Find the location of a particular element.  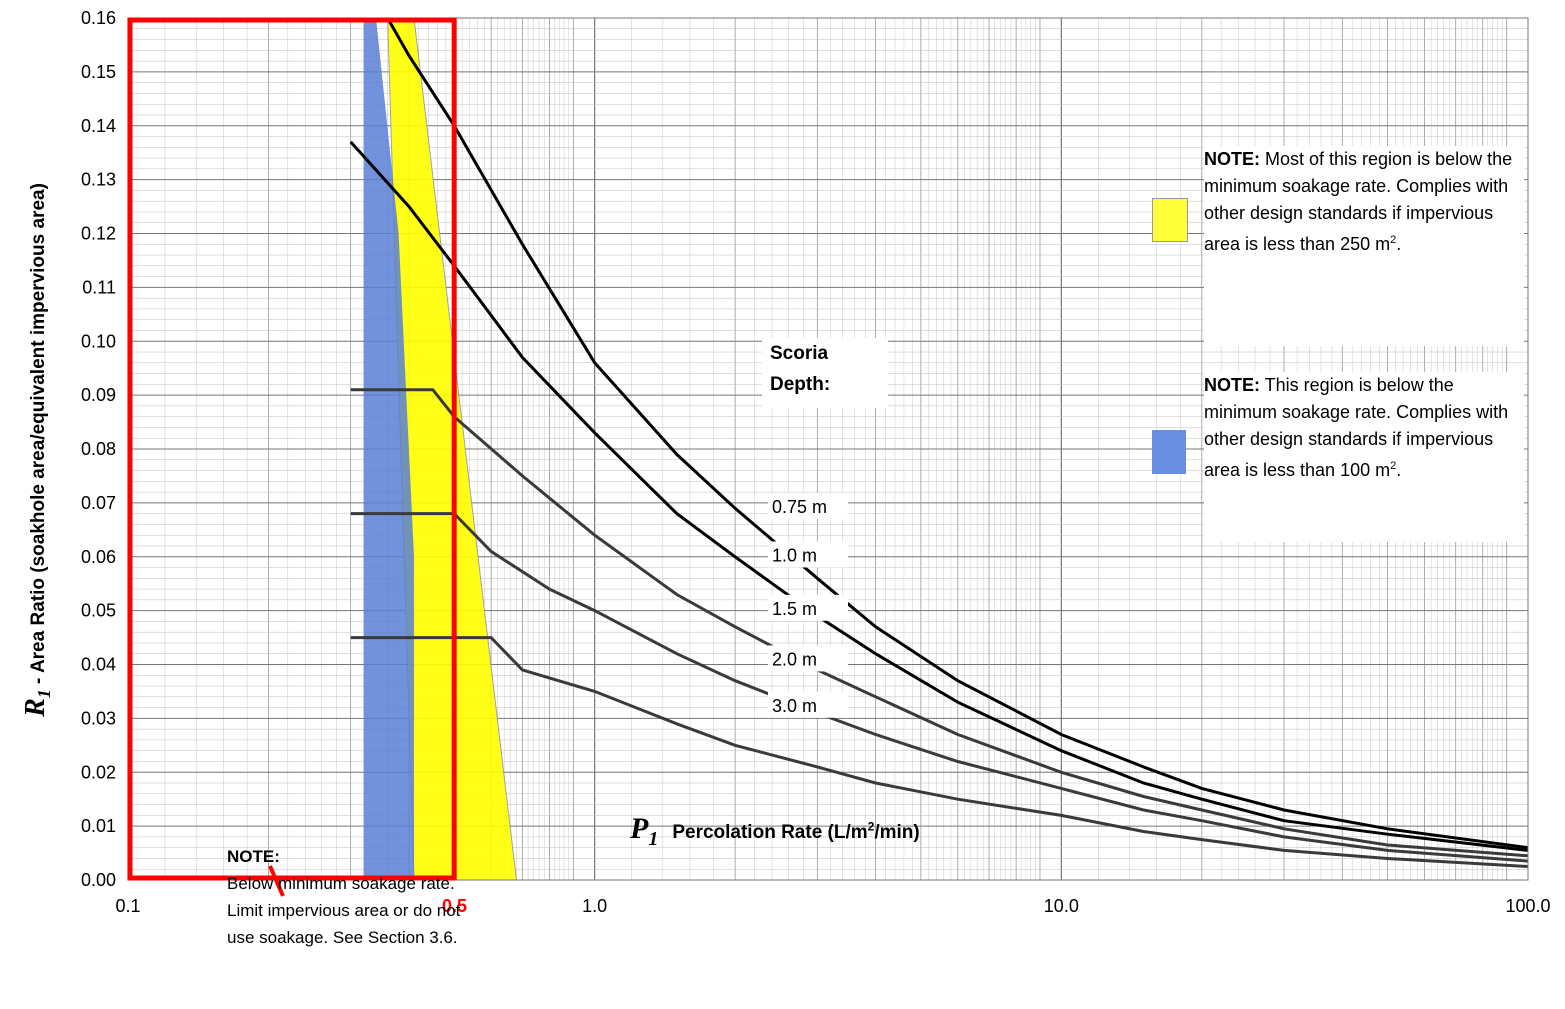

blue-region is located at coordinates (382, 449).